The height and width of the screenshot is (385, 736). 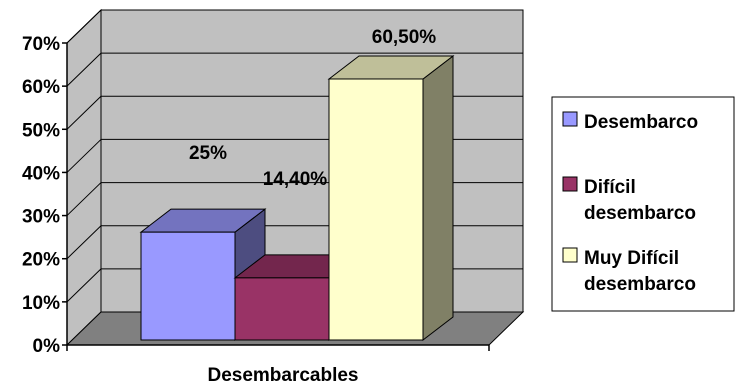 What do you see at coordinates (404, 37) in the screenshot?
I see `data-label-3: 60,50%` at bounding box center [404, 37].